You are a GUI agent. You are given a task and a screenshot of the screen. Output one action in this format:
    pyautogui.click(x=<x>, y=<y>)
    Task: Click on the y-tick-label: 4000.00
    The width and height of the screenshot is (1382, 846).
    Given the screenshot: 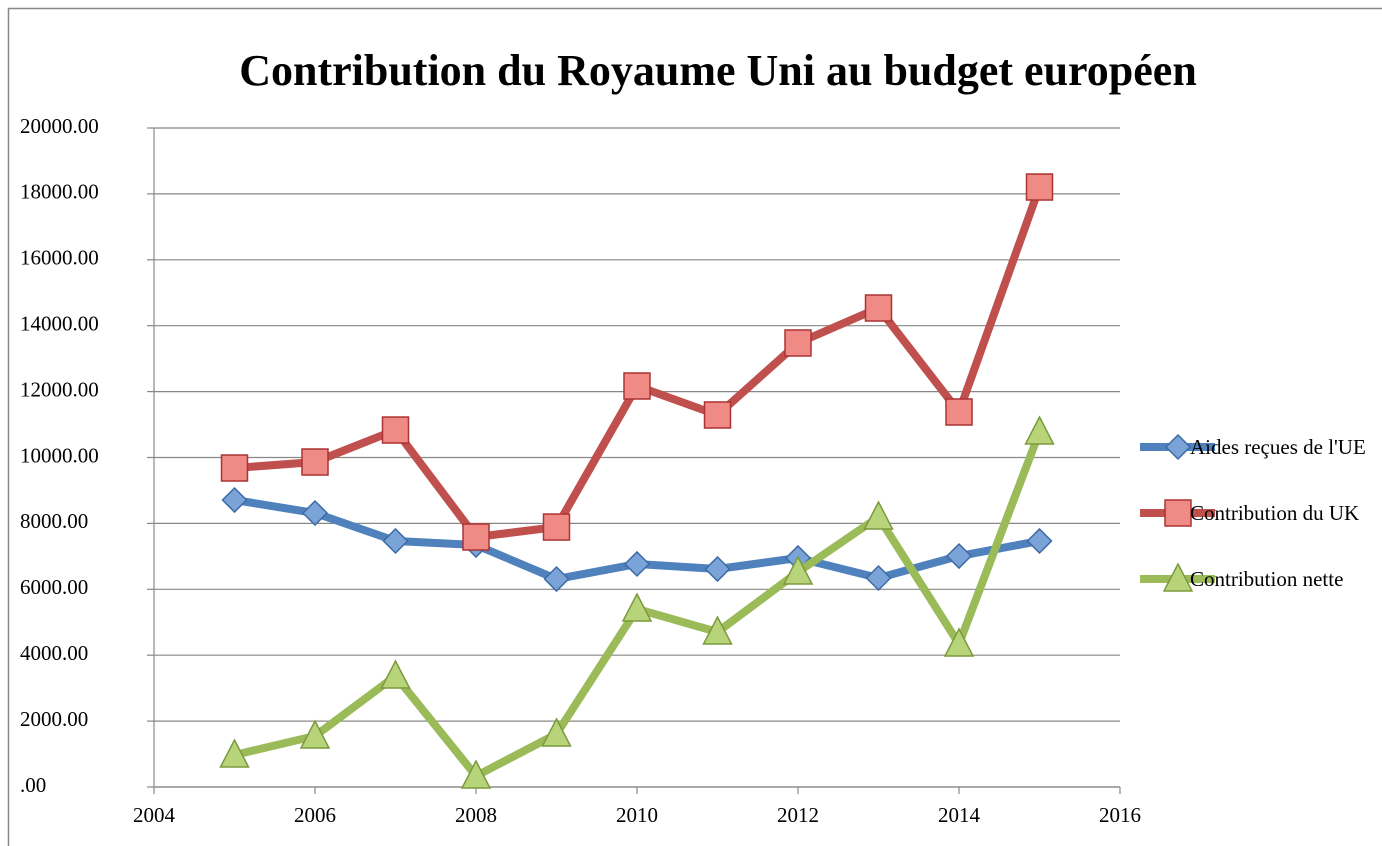 What is the action you would take?
    pyautogui.click(x=54, y=653)
    